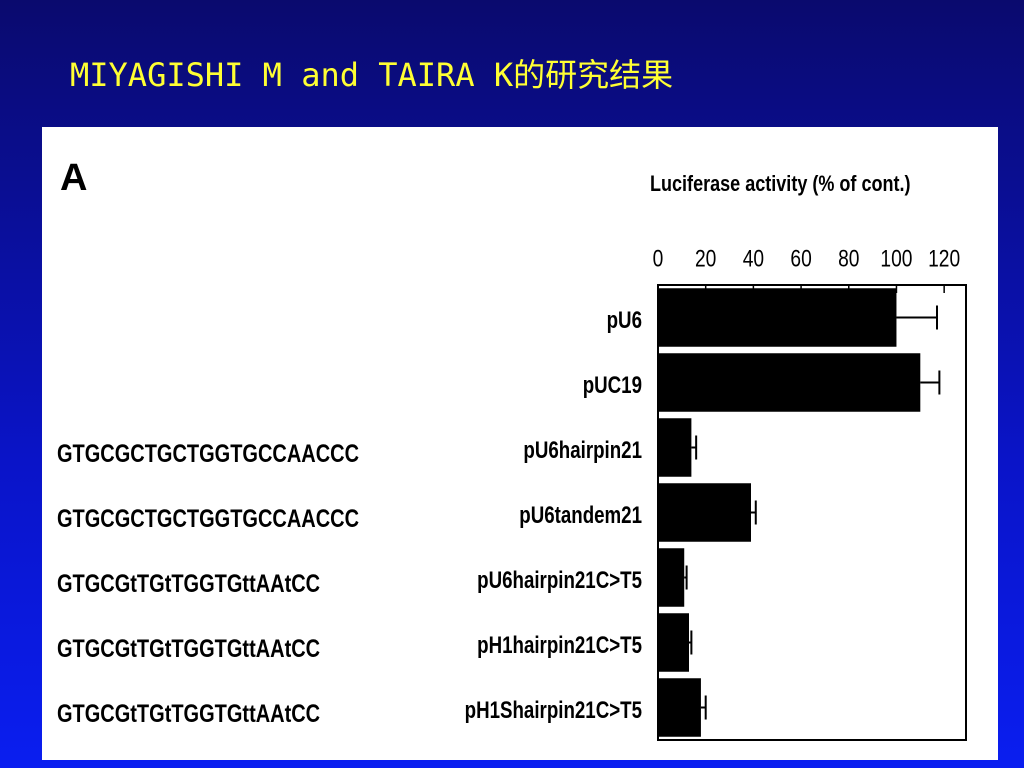 This screenshot has height=768, width=1024. I want to click on y-tick-label: pH1Shairpin21C>T5, so click(553, 710).